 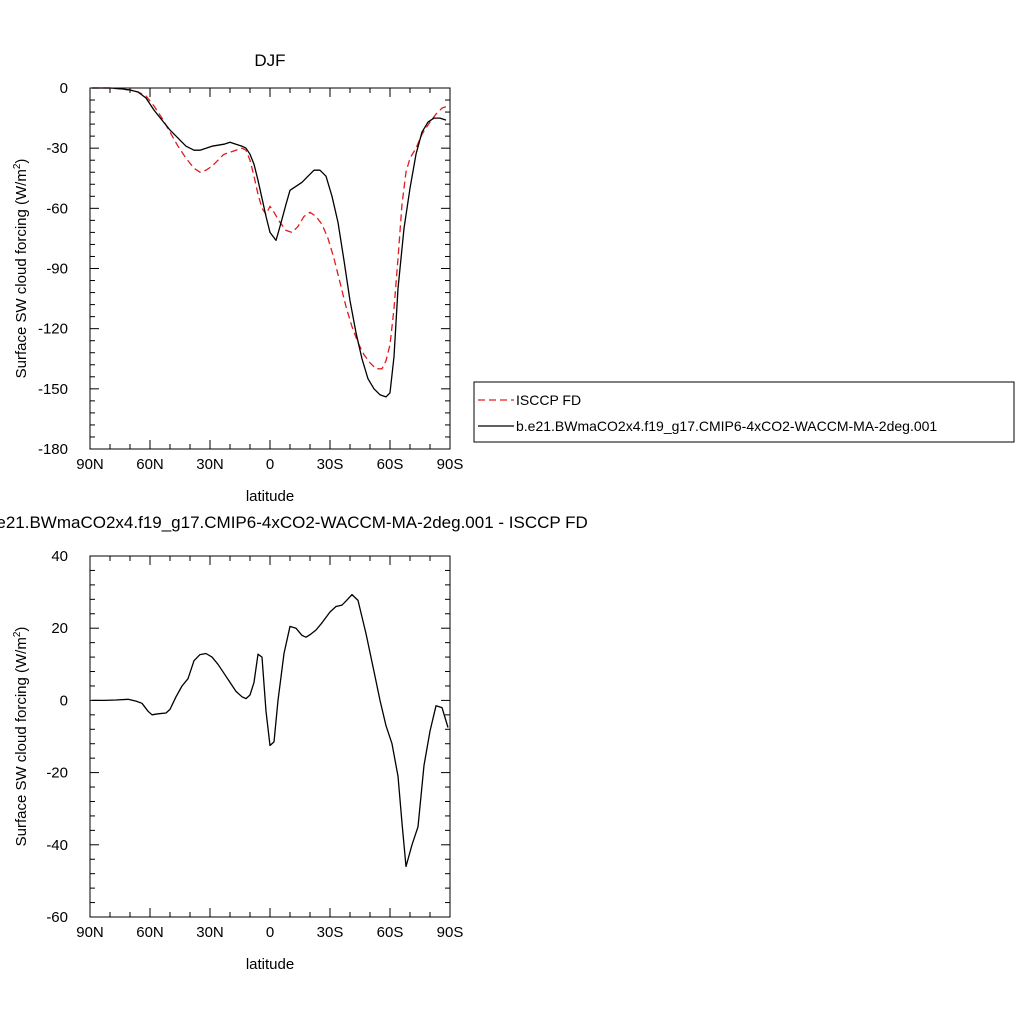 I want to click on y-tick-label: -120, so click(x=53, y=329).